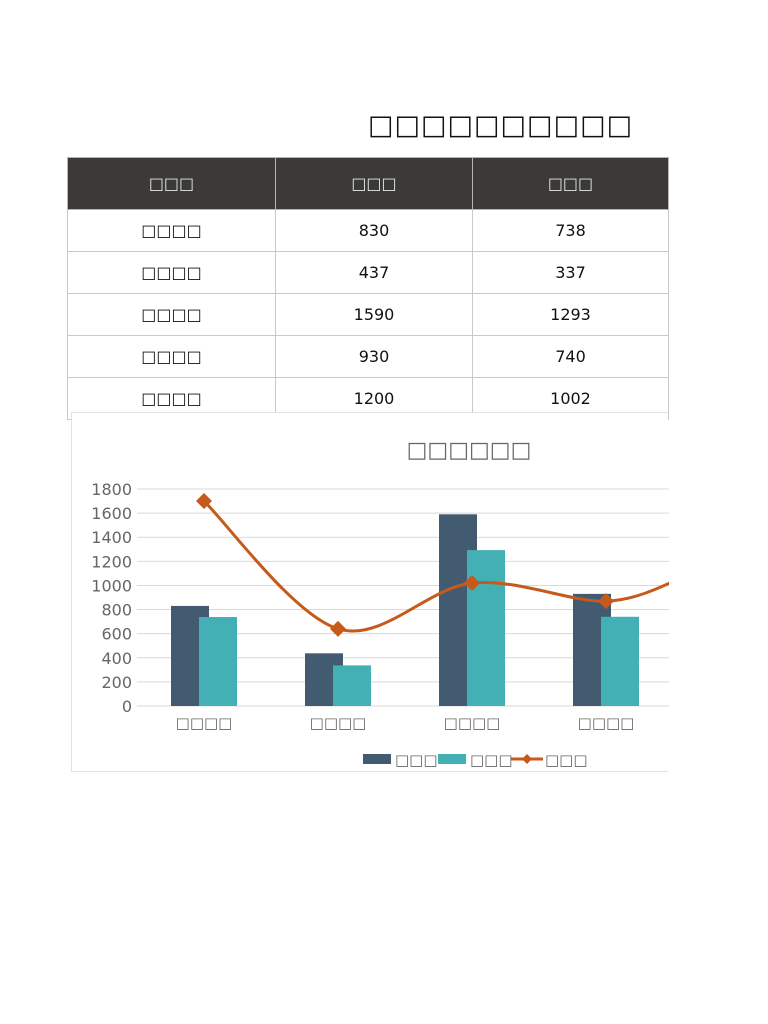  Describe the element at coordinates (570, 314) in the screenshot. I see `table-cell: 1293` at that location.